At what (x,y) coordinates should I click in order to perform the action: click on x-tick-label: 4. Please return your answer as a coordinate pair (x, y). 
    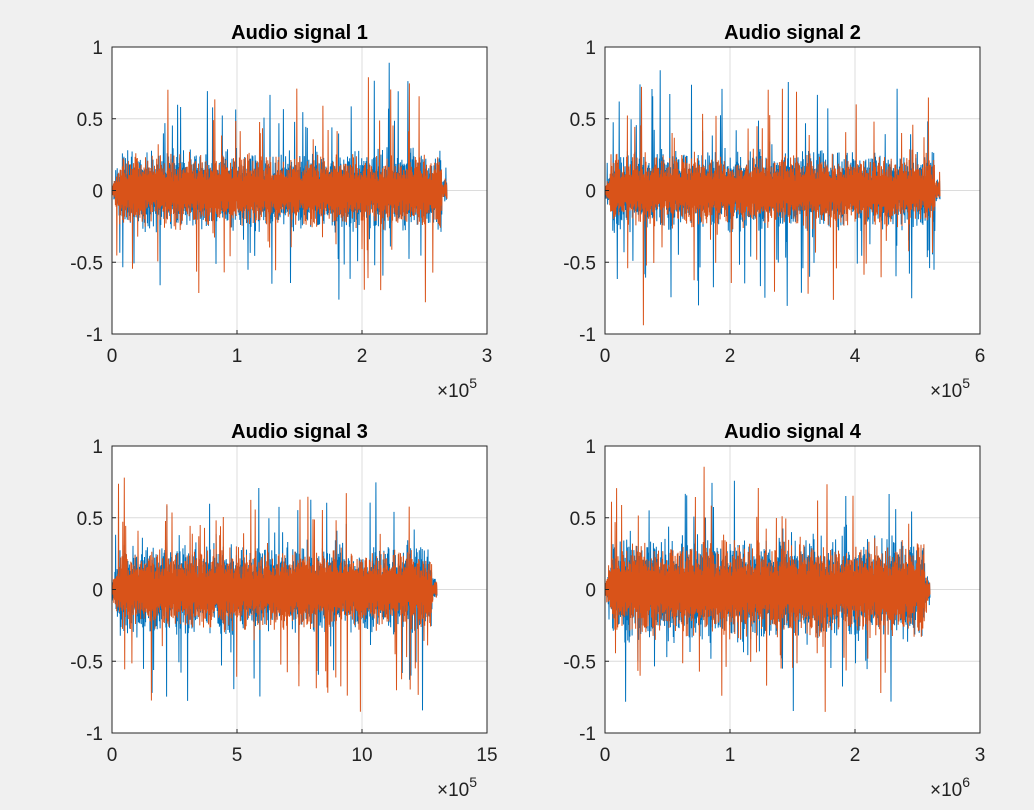
    Looking at the image, I should click on (855, 356).